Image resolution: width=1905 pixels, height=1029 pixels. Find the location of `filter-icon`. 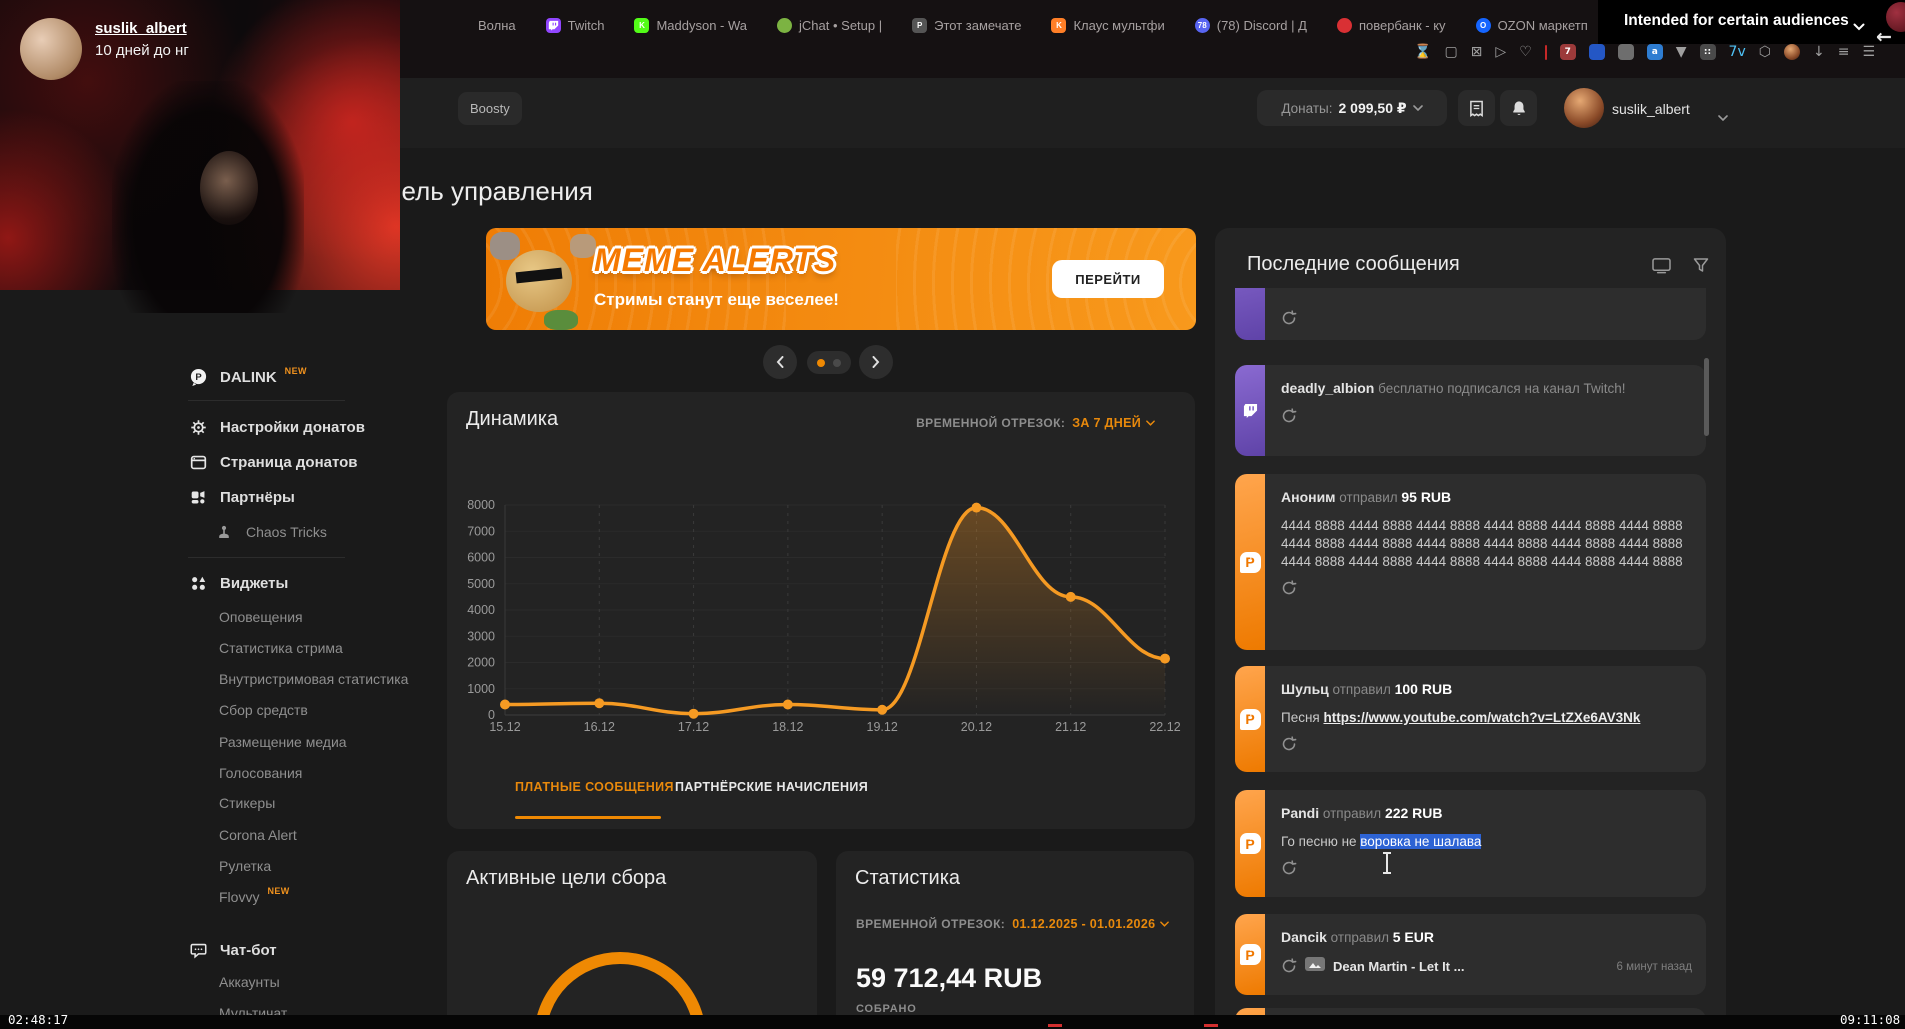

filter-icon is located at coordinates (1701, 267).